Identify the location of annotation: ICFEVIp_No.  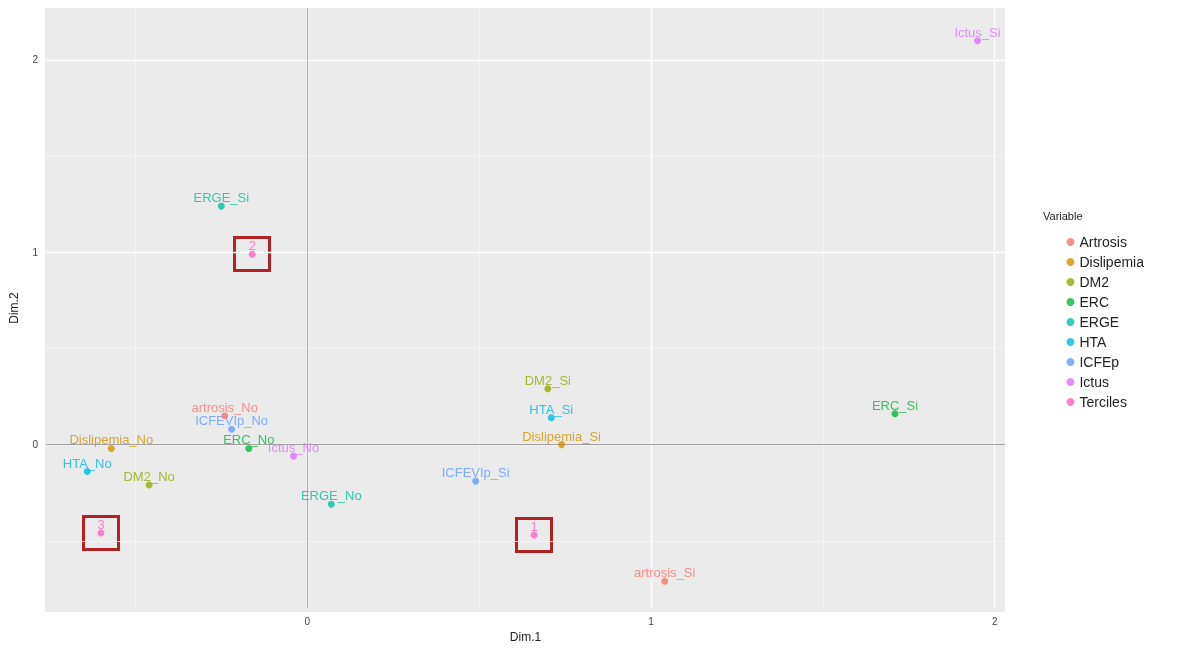
(232, 421).